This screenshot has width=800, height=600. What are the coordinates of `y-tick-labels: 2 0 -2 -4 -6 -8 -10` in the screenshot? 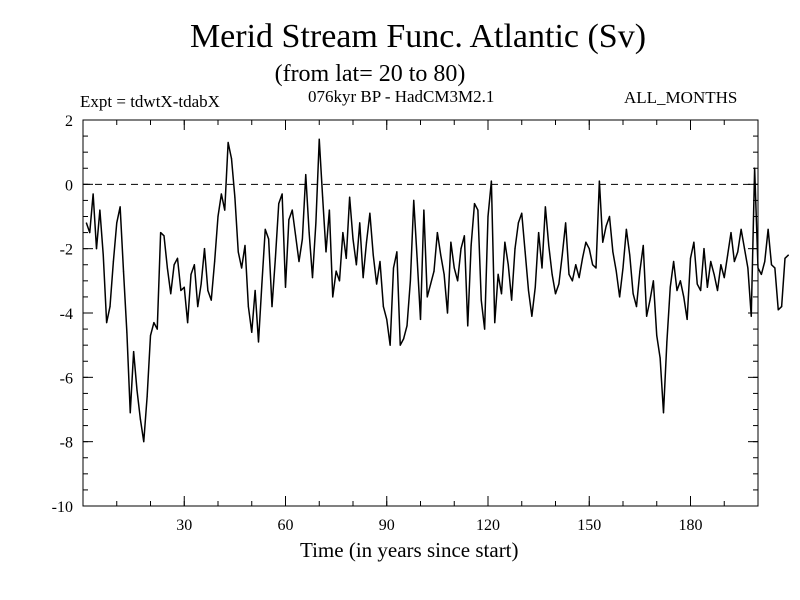 It's located at (62, 314).